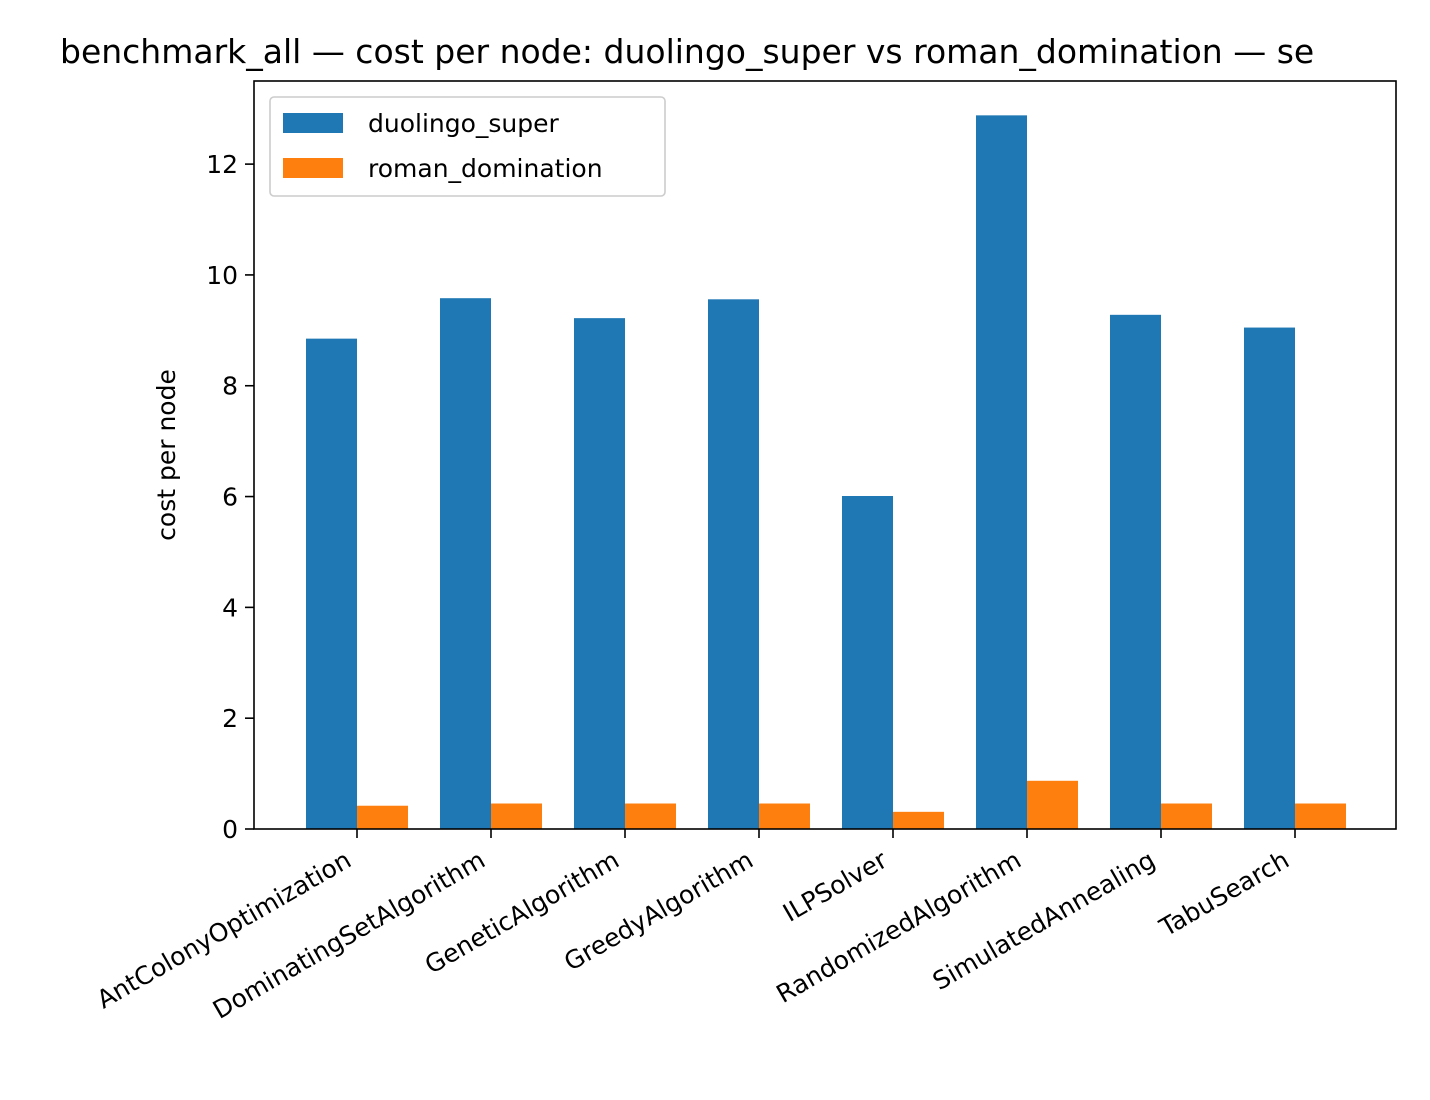  I want to click on x-tick-label: AntColonyOptimization, so click(224, 929).